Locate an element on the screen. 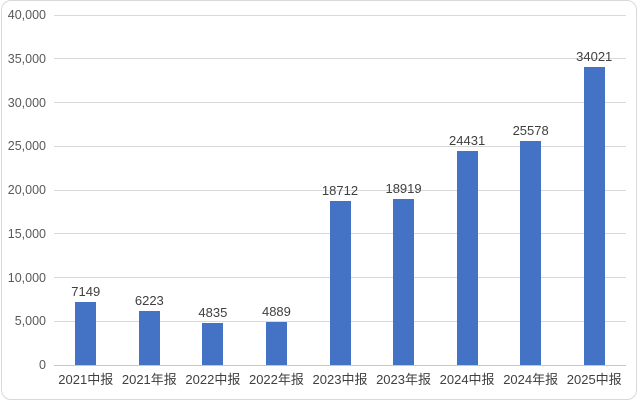 This screenshot has width=640, height=409. data-label: 34021 is located at coordinates (594, 57).